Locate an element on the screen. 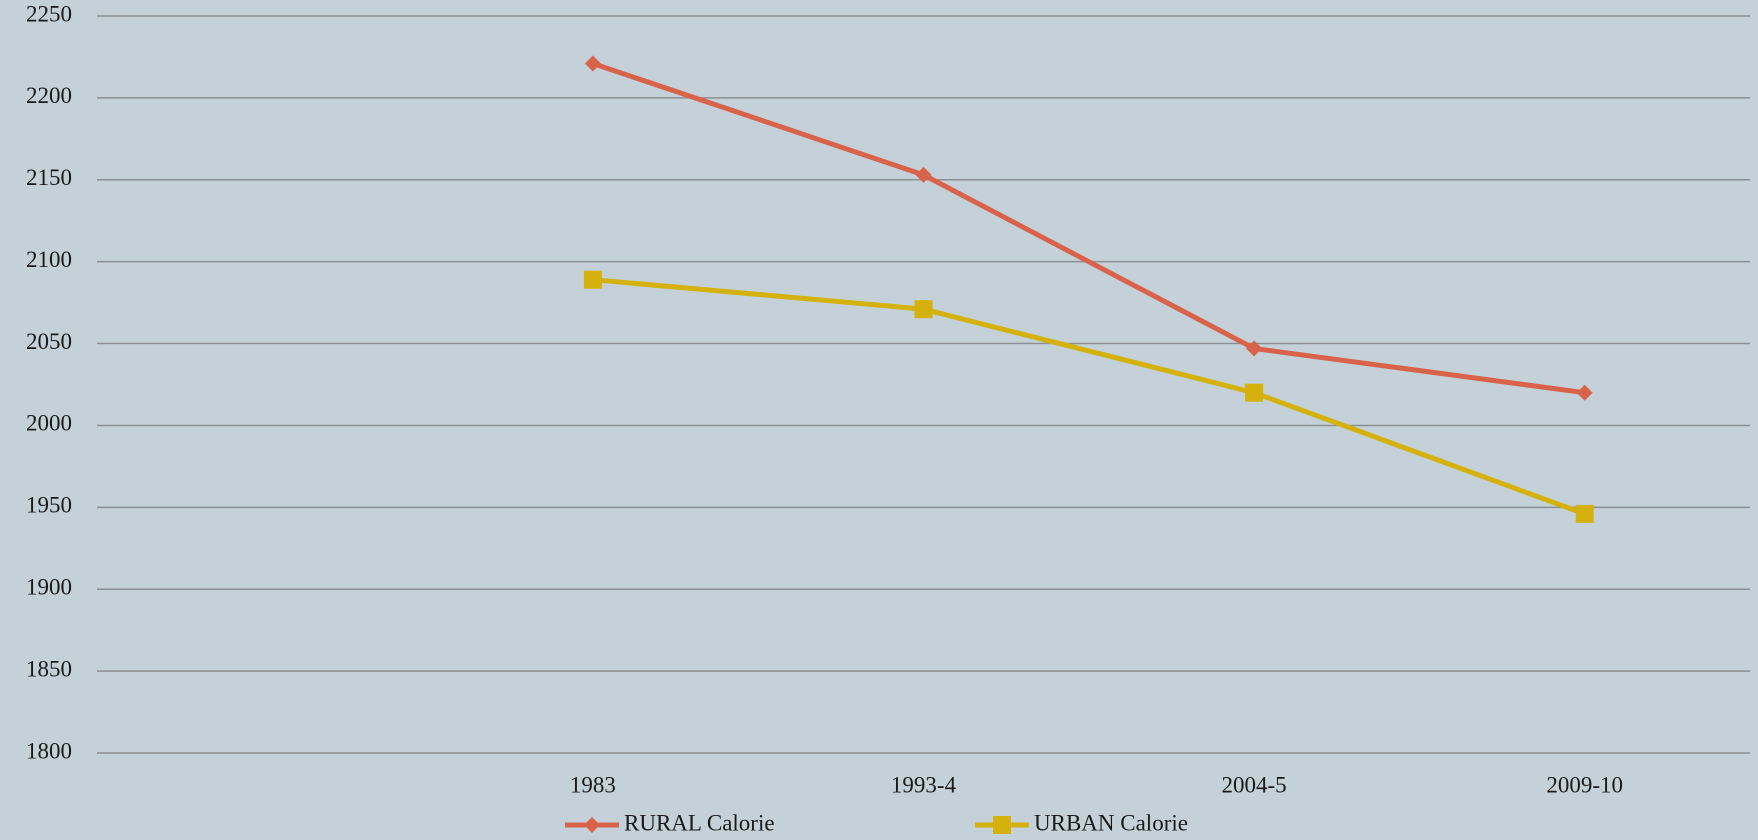 The height and width of the screenshot is (840, 1758). y-tick-label: 2200 is located at coordinates (49, 95).